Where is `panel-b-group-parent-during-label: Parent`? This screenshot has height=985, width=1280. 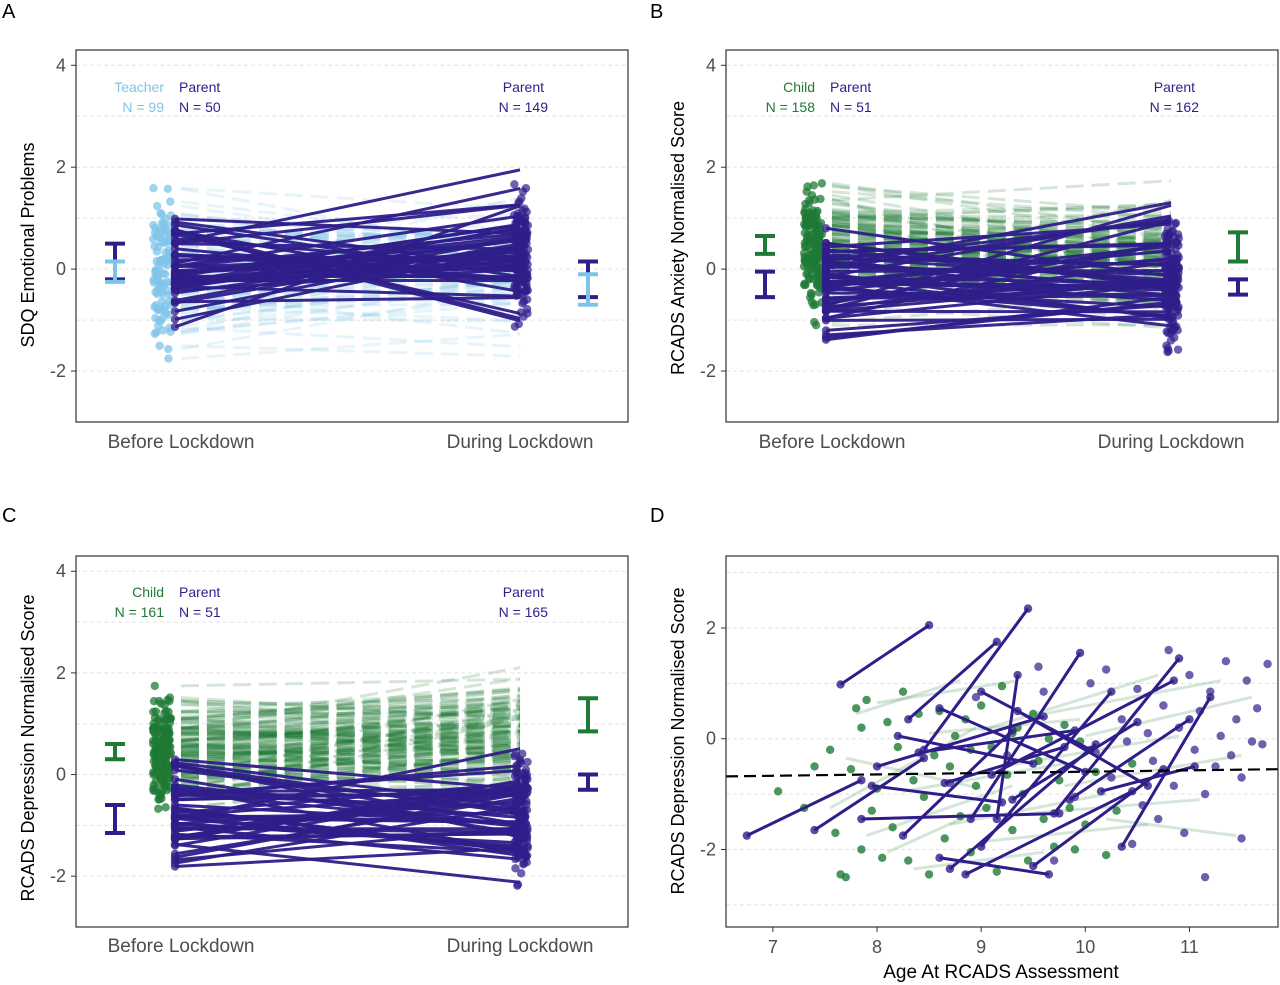
panel-b-group-parent-during-label: Parent is located at coordinates (1174, 87).